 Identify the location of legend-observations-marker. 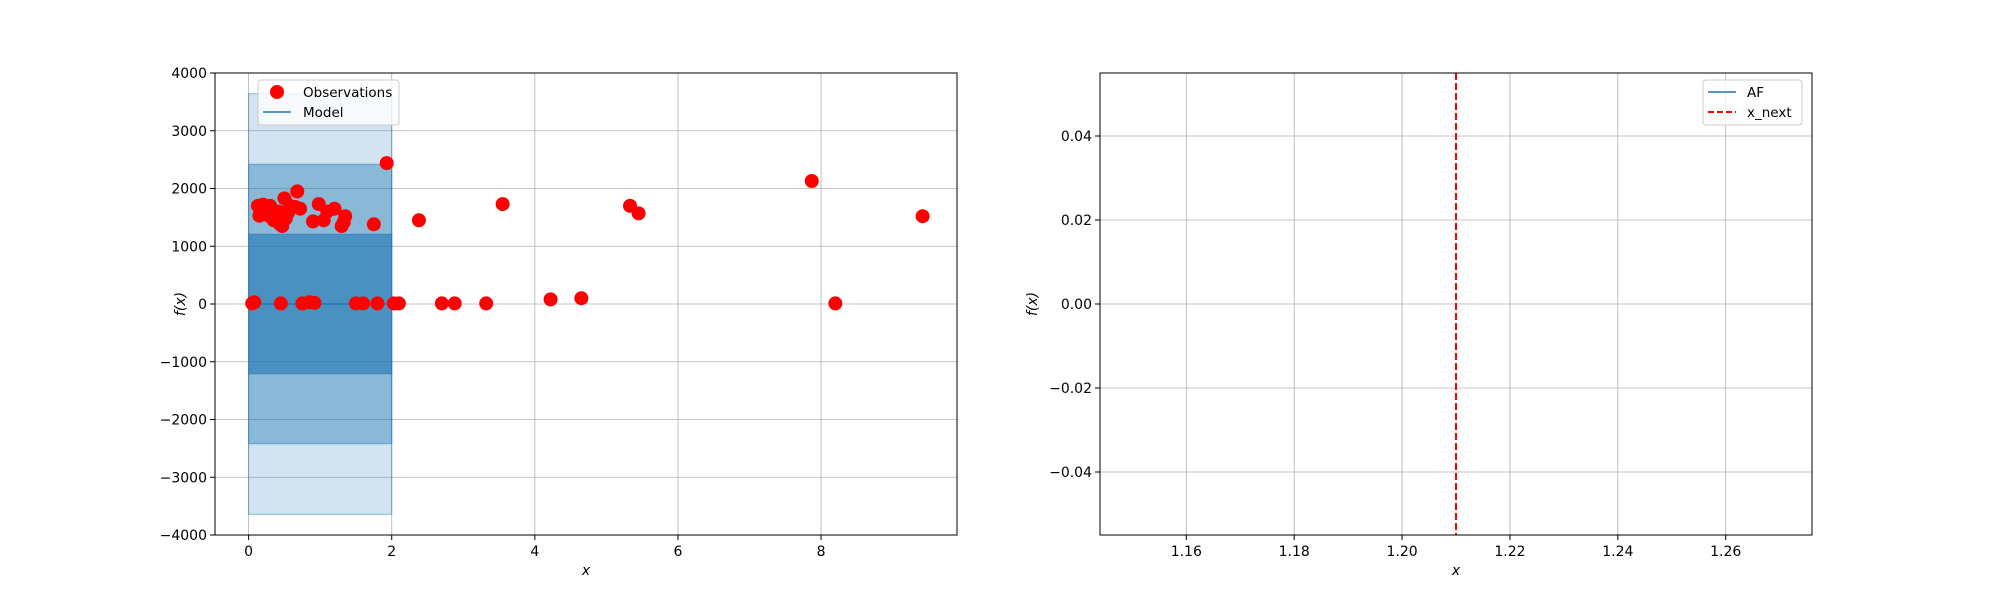
(277, 92).